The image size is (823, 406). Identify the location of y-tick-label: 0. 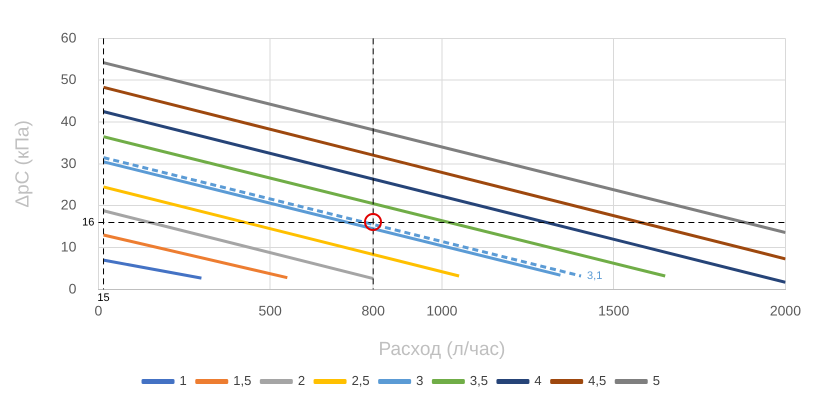
(72, 288).